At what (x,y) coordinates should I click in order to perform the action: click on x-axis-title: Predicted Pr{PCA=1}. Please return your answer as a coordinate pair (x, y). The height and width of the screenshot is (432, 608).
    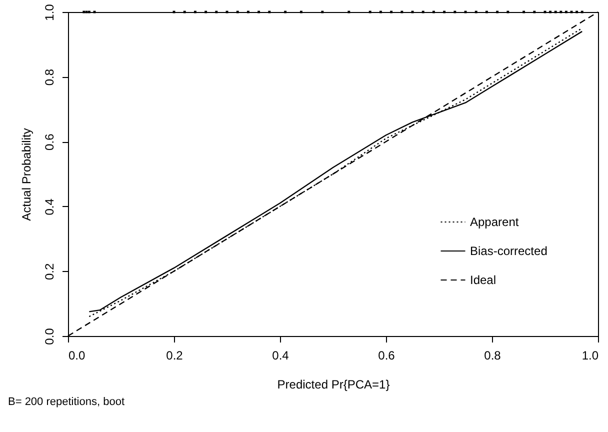
    Looking at the image, I should click on (333, 385).